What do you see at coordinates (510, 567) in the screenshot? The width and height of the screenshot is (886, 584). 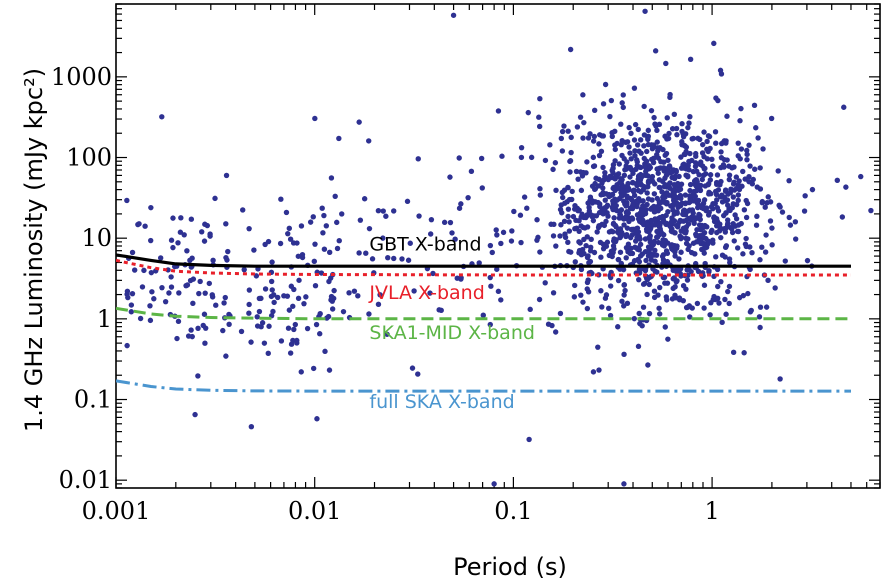 I see `x-axis-title: Period (s)` at bounding box center [510, 567].